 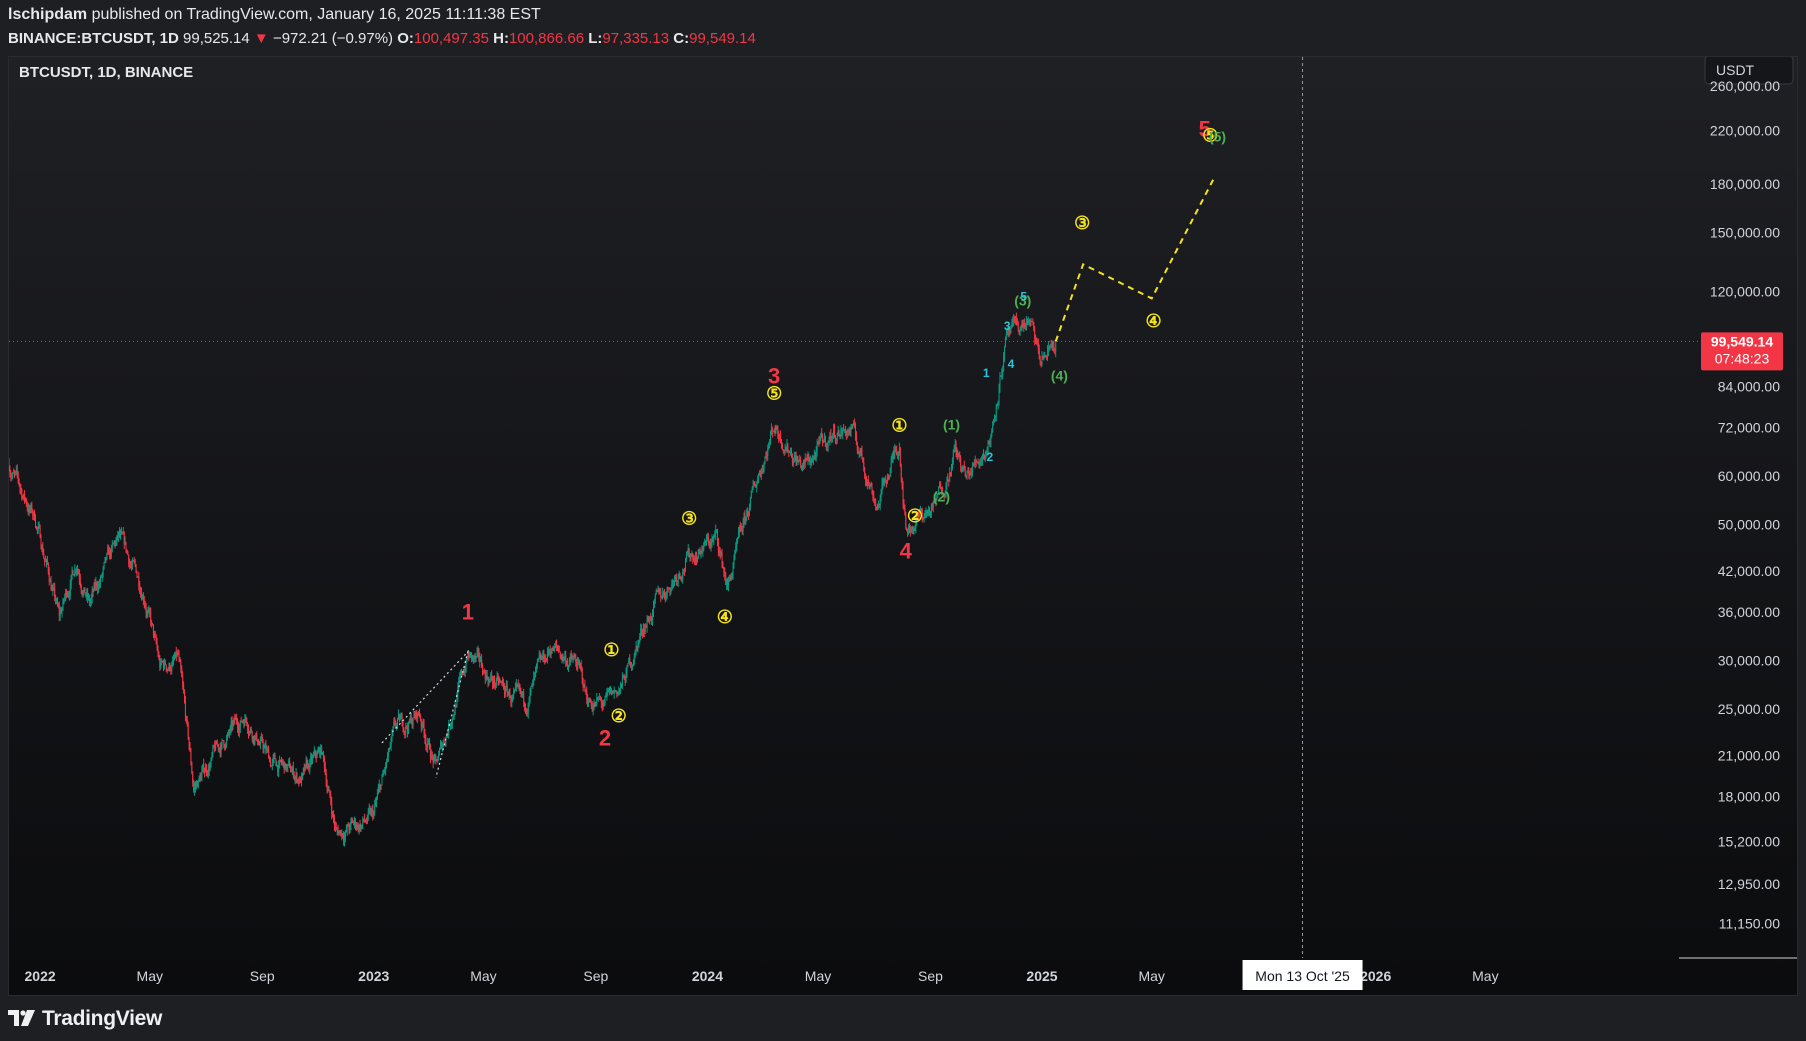 I want to click on crosshair-date: Mon 13 Oct '25, so click(x=1302, y=976).